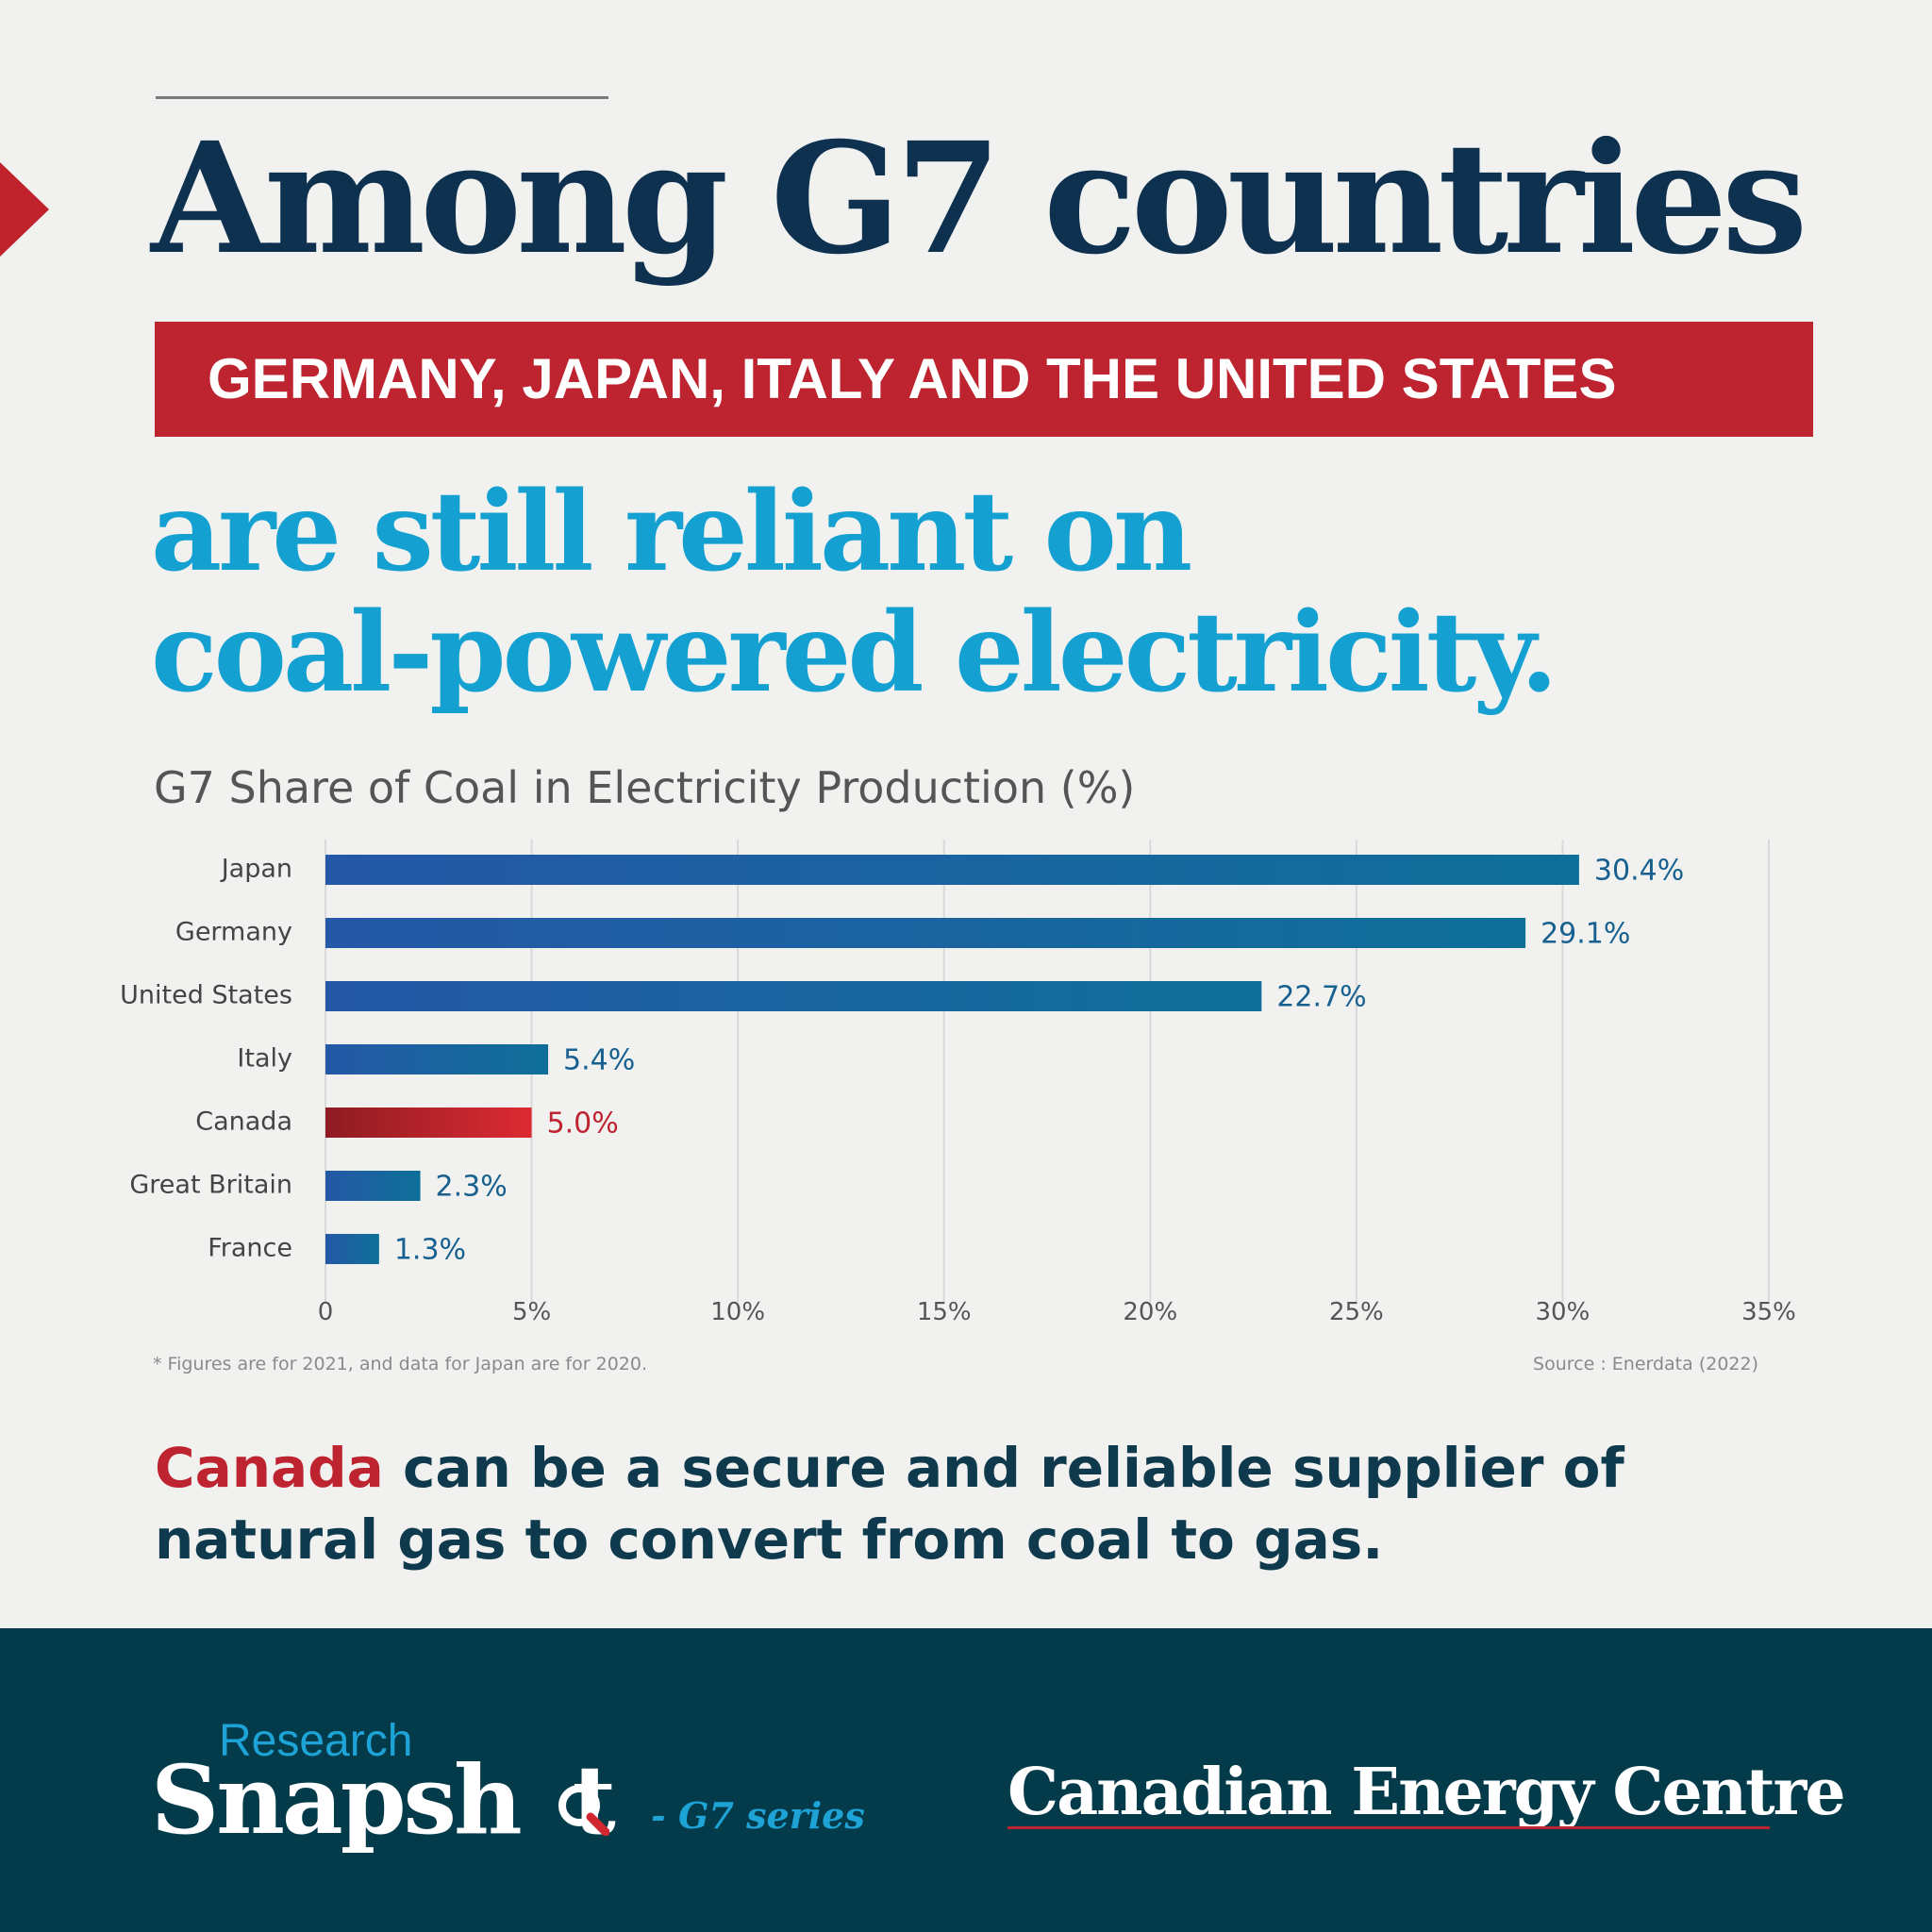  Describe the element at coordinates (855, 653) in the screenshot. I see `subhead-line-2: coal-powered electricity.` at that location.